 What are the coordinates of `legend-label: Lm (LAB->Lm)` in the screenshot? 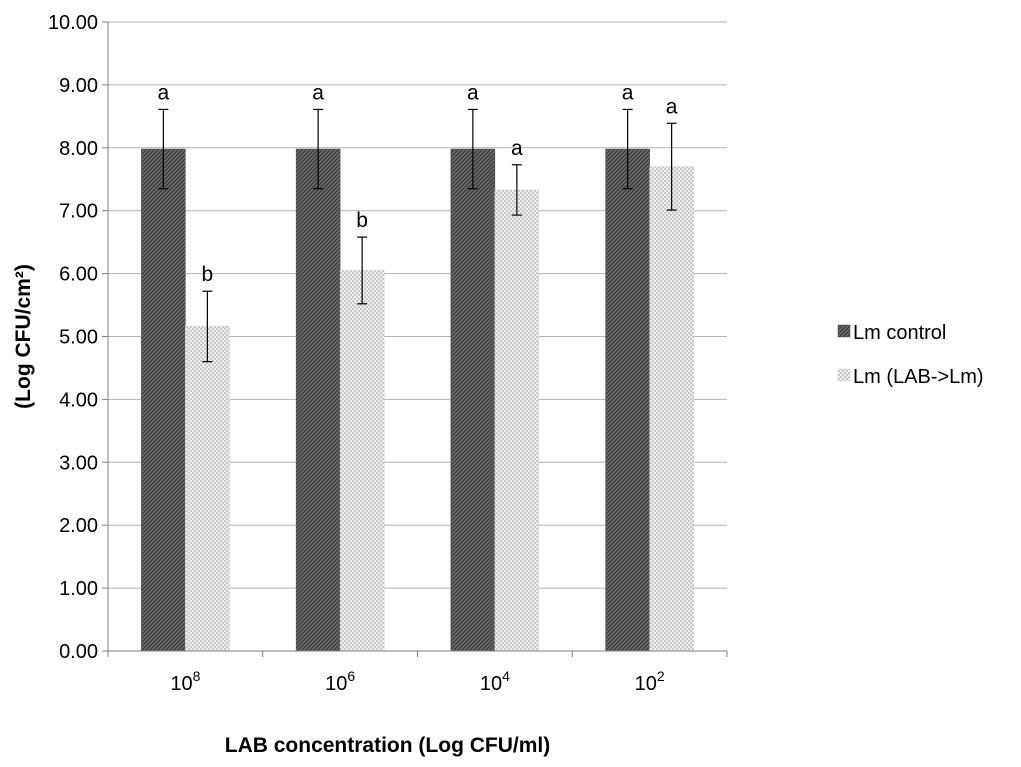 It's located at (918, 377).